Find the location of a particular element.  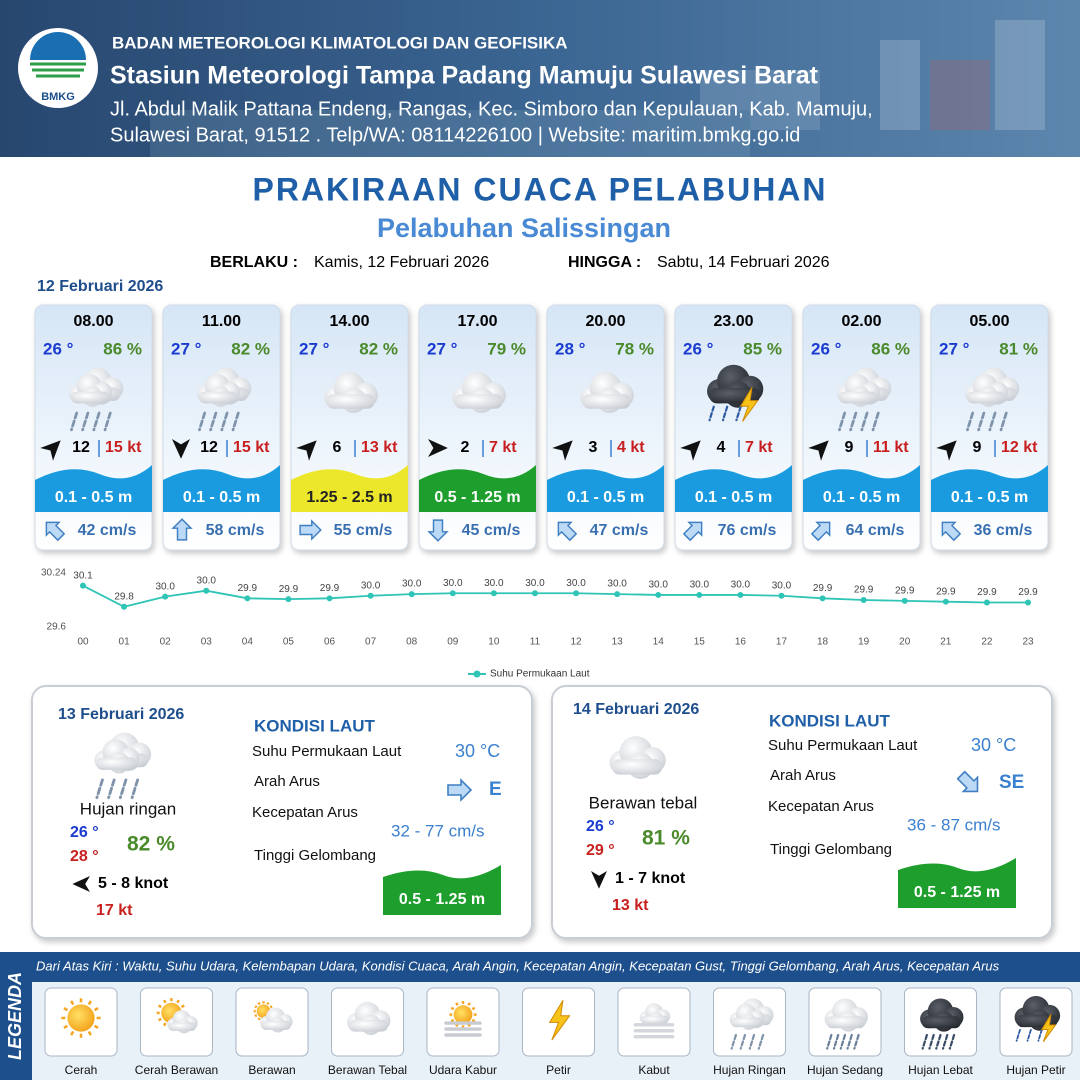

wind-speed: 5 - 8 knot is located at coordinates (133, 883).